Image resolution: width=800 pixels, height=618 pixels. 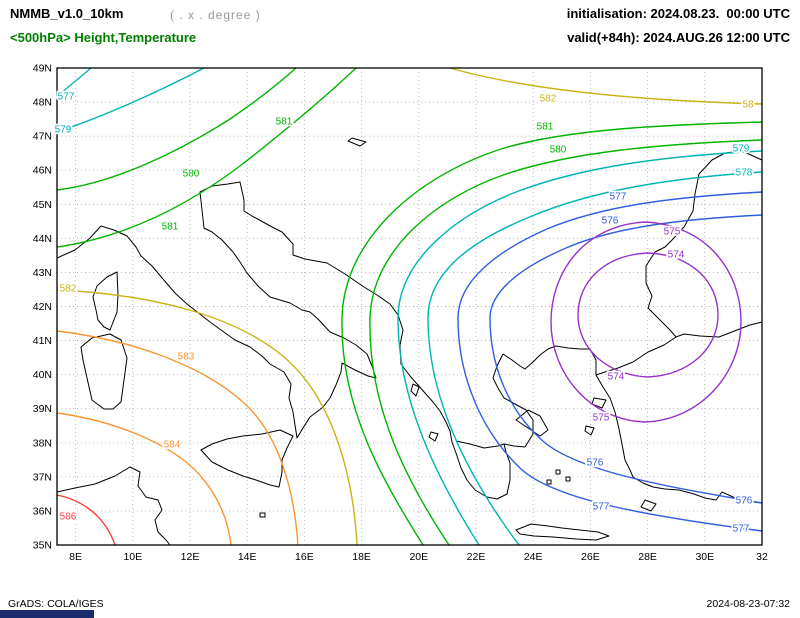 I want to click on lat-axis-label: 43N, so click(x=42, y=273).